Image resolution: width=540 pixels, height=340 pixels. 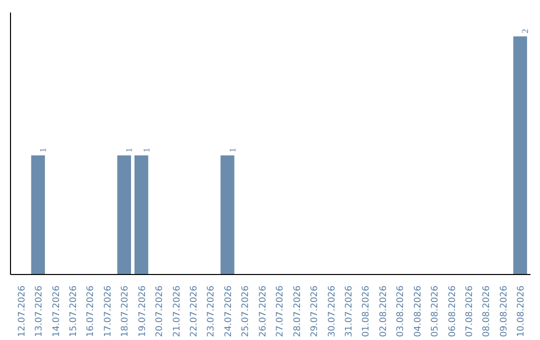 What do you see at coordinates (246, 311) in the screenshot?
I see `x-tick-label: 25.07.2026` at bounding box center [246, 311].